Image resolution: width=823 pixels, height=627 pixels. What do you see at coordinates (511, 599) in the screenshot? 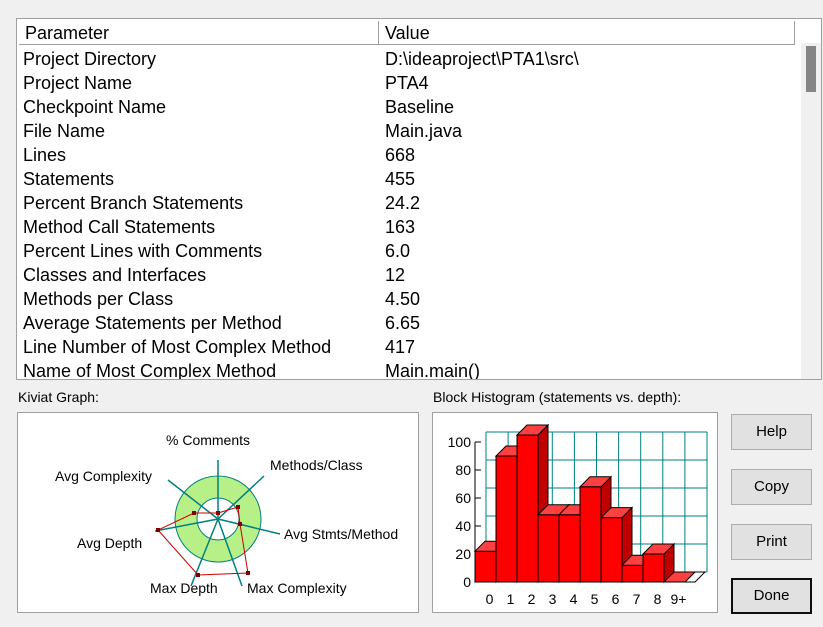
I see `histogram-x-tick-label: 1` at bounding box center [511, 599].